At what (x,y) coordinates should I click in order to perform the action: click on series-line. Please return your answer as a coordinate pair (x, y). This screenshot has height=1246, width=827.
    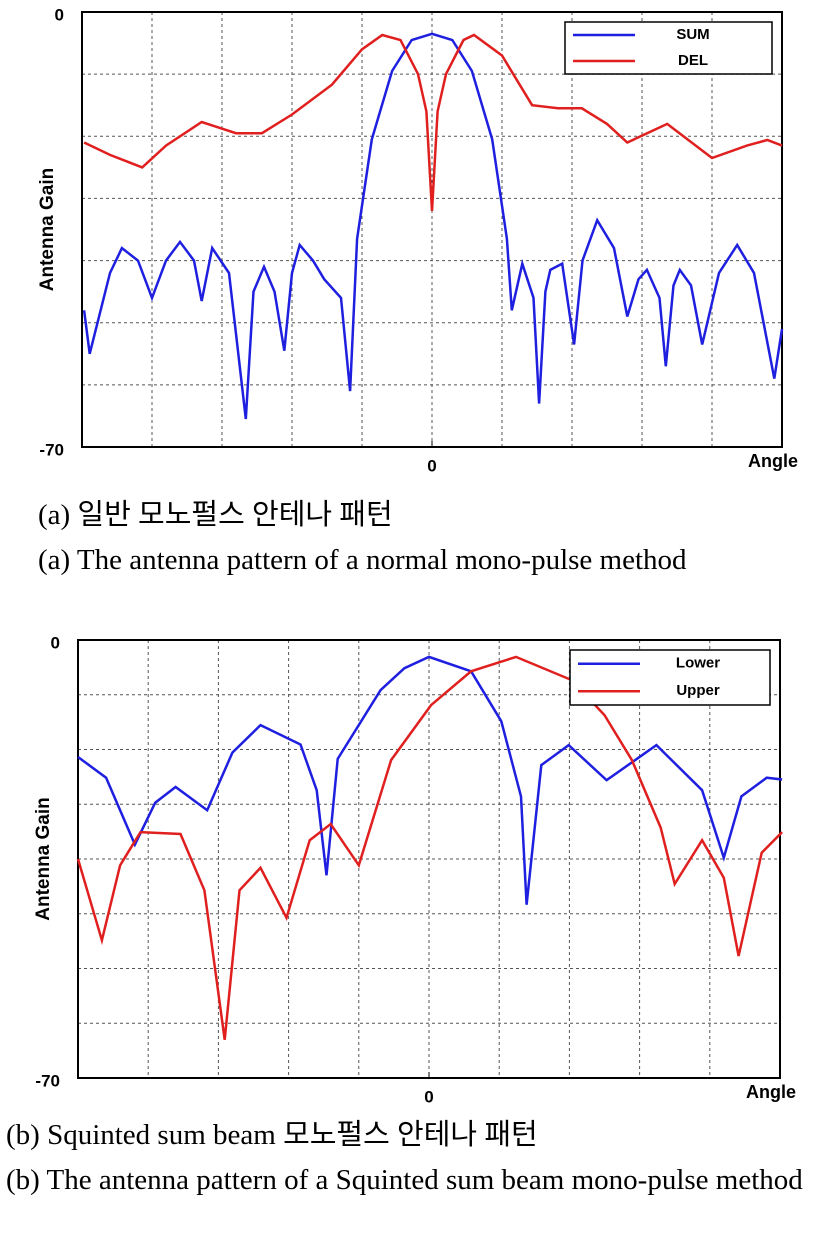
    Looking at the image, I should click on (433, 122).